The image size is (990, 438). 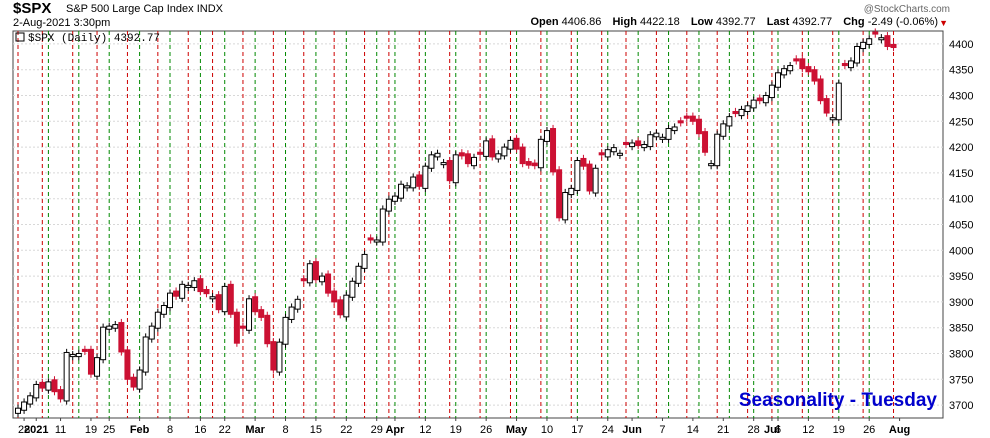 What do you see at coordinates (200, 430) in the screenshot?
I see `x-tick-label: 16` at bounding box center [200, 430].